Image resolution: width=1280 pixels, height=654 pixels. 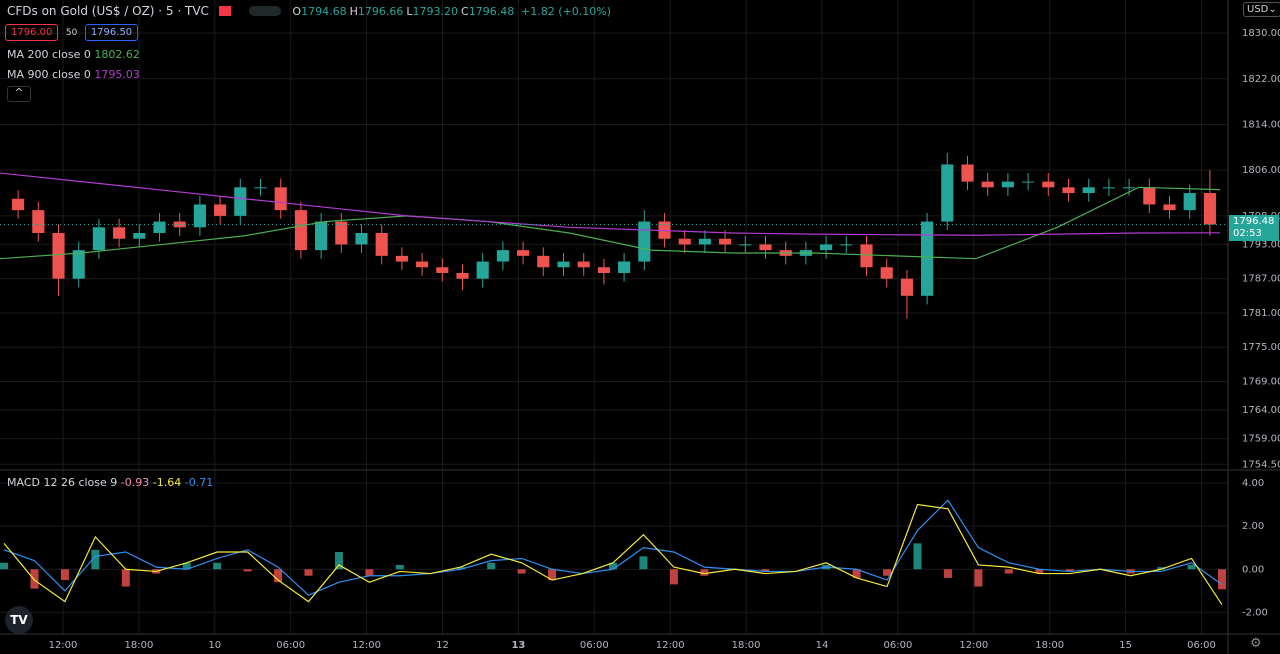 What do you see at coordinates (1261, 9) in the screenshot?
I see `currency-button: USD⌄` at bounding box center [1261, 9].